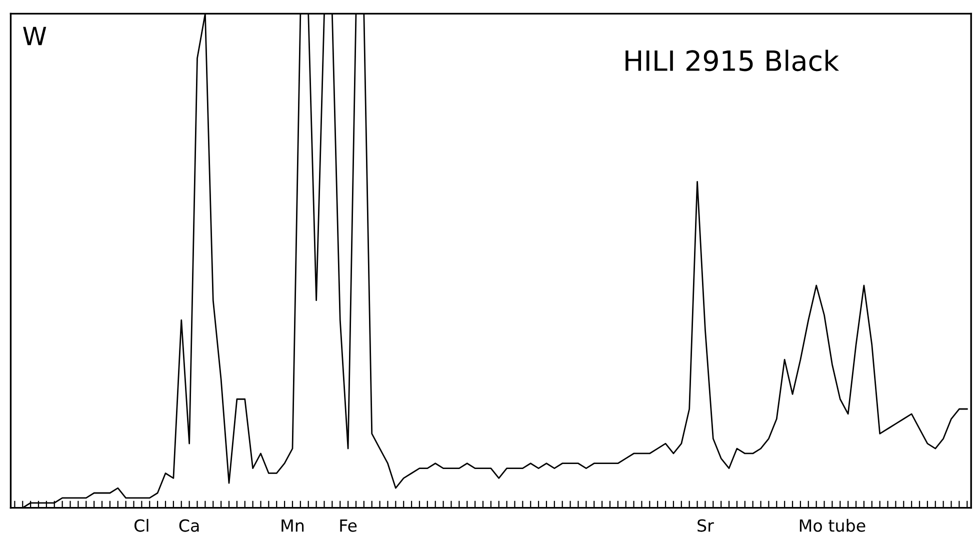 Image resolution: width=975 pixels, height=549 pixels. Describe the element at coordinates (293, 525) in the screenshot. I see `x-tick-label: Mn` at that location.